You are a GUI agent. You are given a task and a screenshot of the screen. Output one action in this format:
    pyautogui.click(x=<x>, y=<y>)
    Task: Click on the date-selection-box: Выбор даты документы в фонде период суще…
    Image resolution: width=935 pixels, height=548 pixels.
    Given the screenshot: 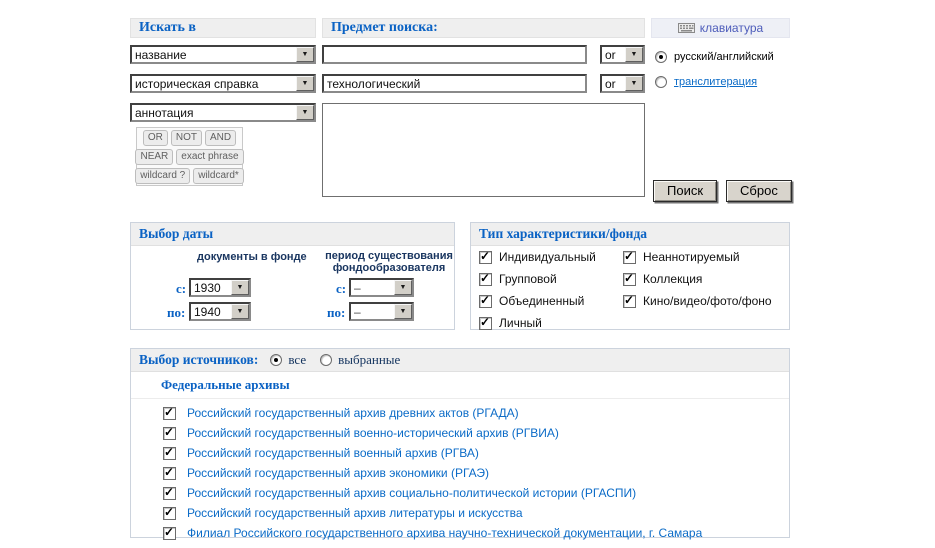 What is the action you would take?
    pyautogui.click(x=292, y=276)
    